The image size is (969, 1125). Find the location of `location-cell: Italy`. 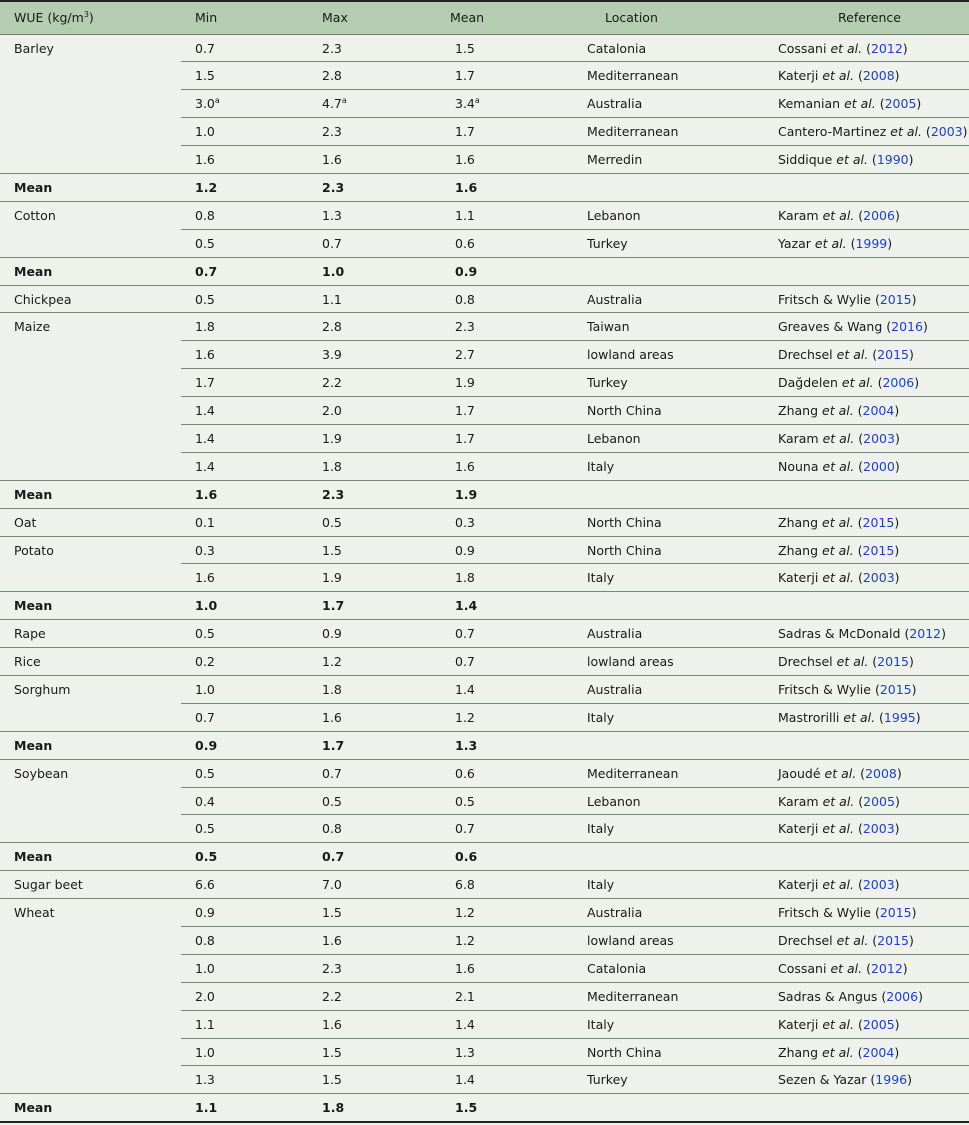

location-cell: Italy is located at coordinates (668, 577).